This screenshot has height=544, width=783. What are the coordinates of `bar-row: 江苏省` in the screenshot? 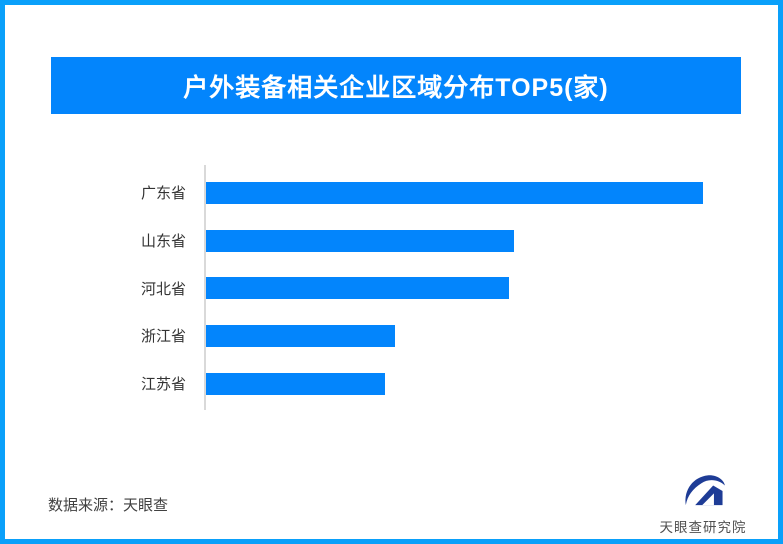 It's located at (385, 384).